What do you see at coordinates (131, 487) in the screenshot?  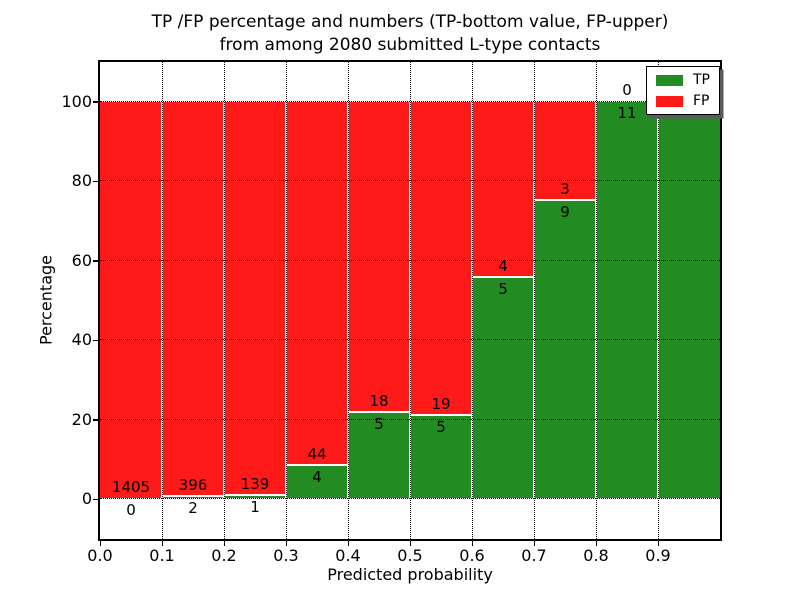 I see `fp-count-label: 1405` at bounding box center [131, 487].